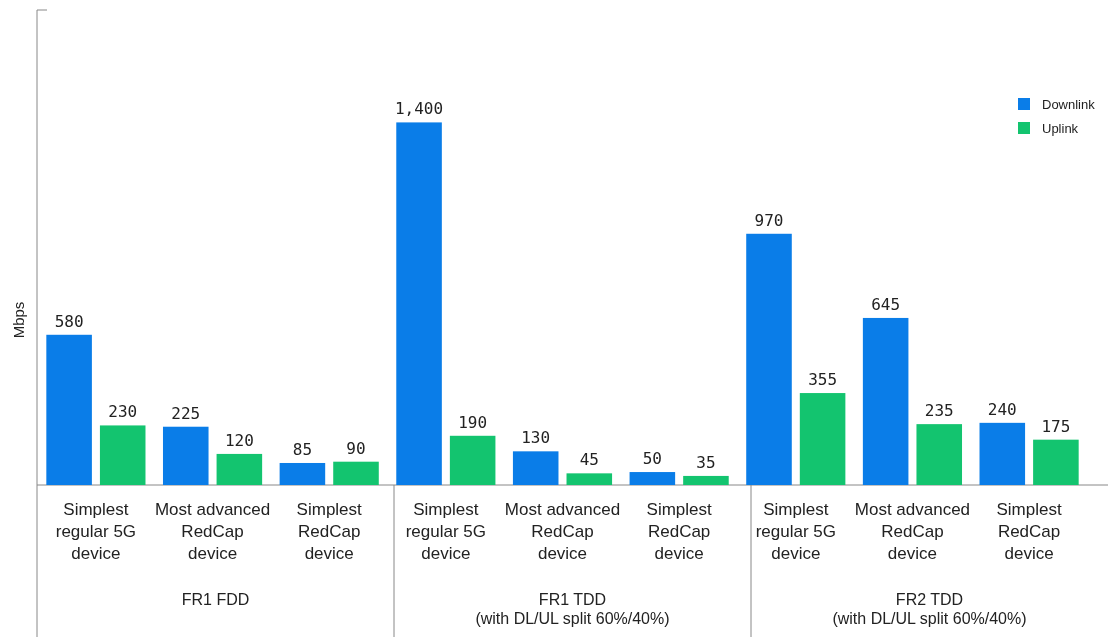 The height and width of the screenshot is (637, 1108). What do you see at coordinates (123, 412) in the screenshot?
I see `data-label: 230` at bounding box center [123, 412].